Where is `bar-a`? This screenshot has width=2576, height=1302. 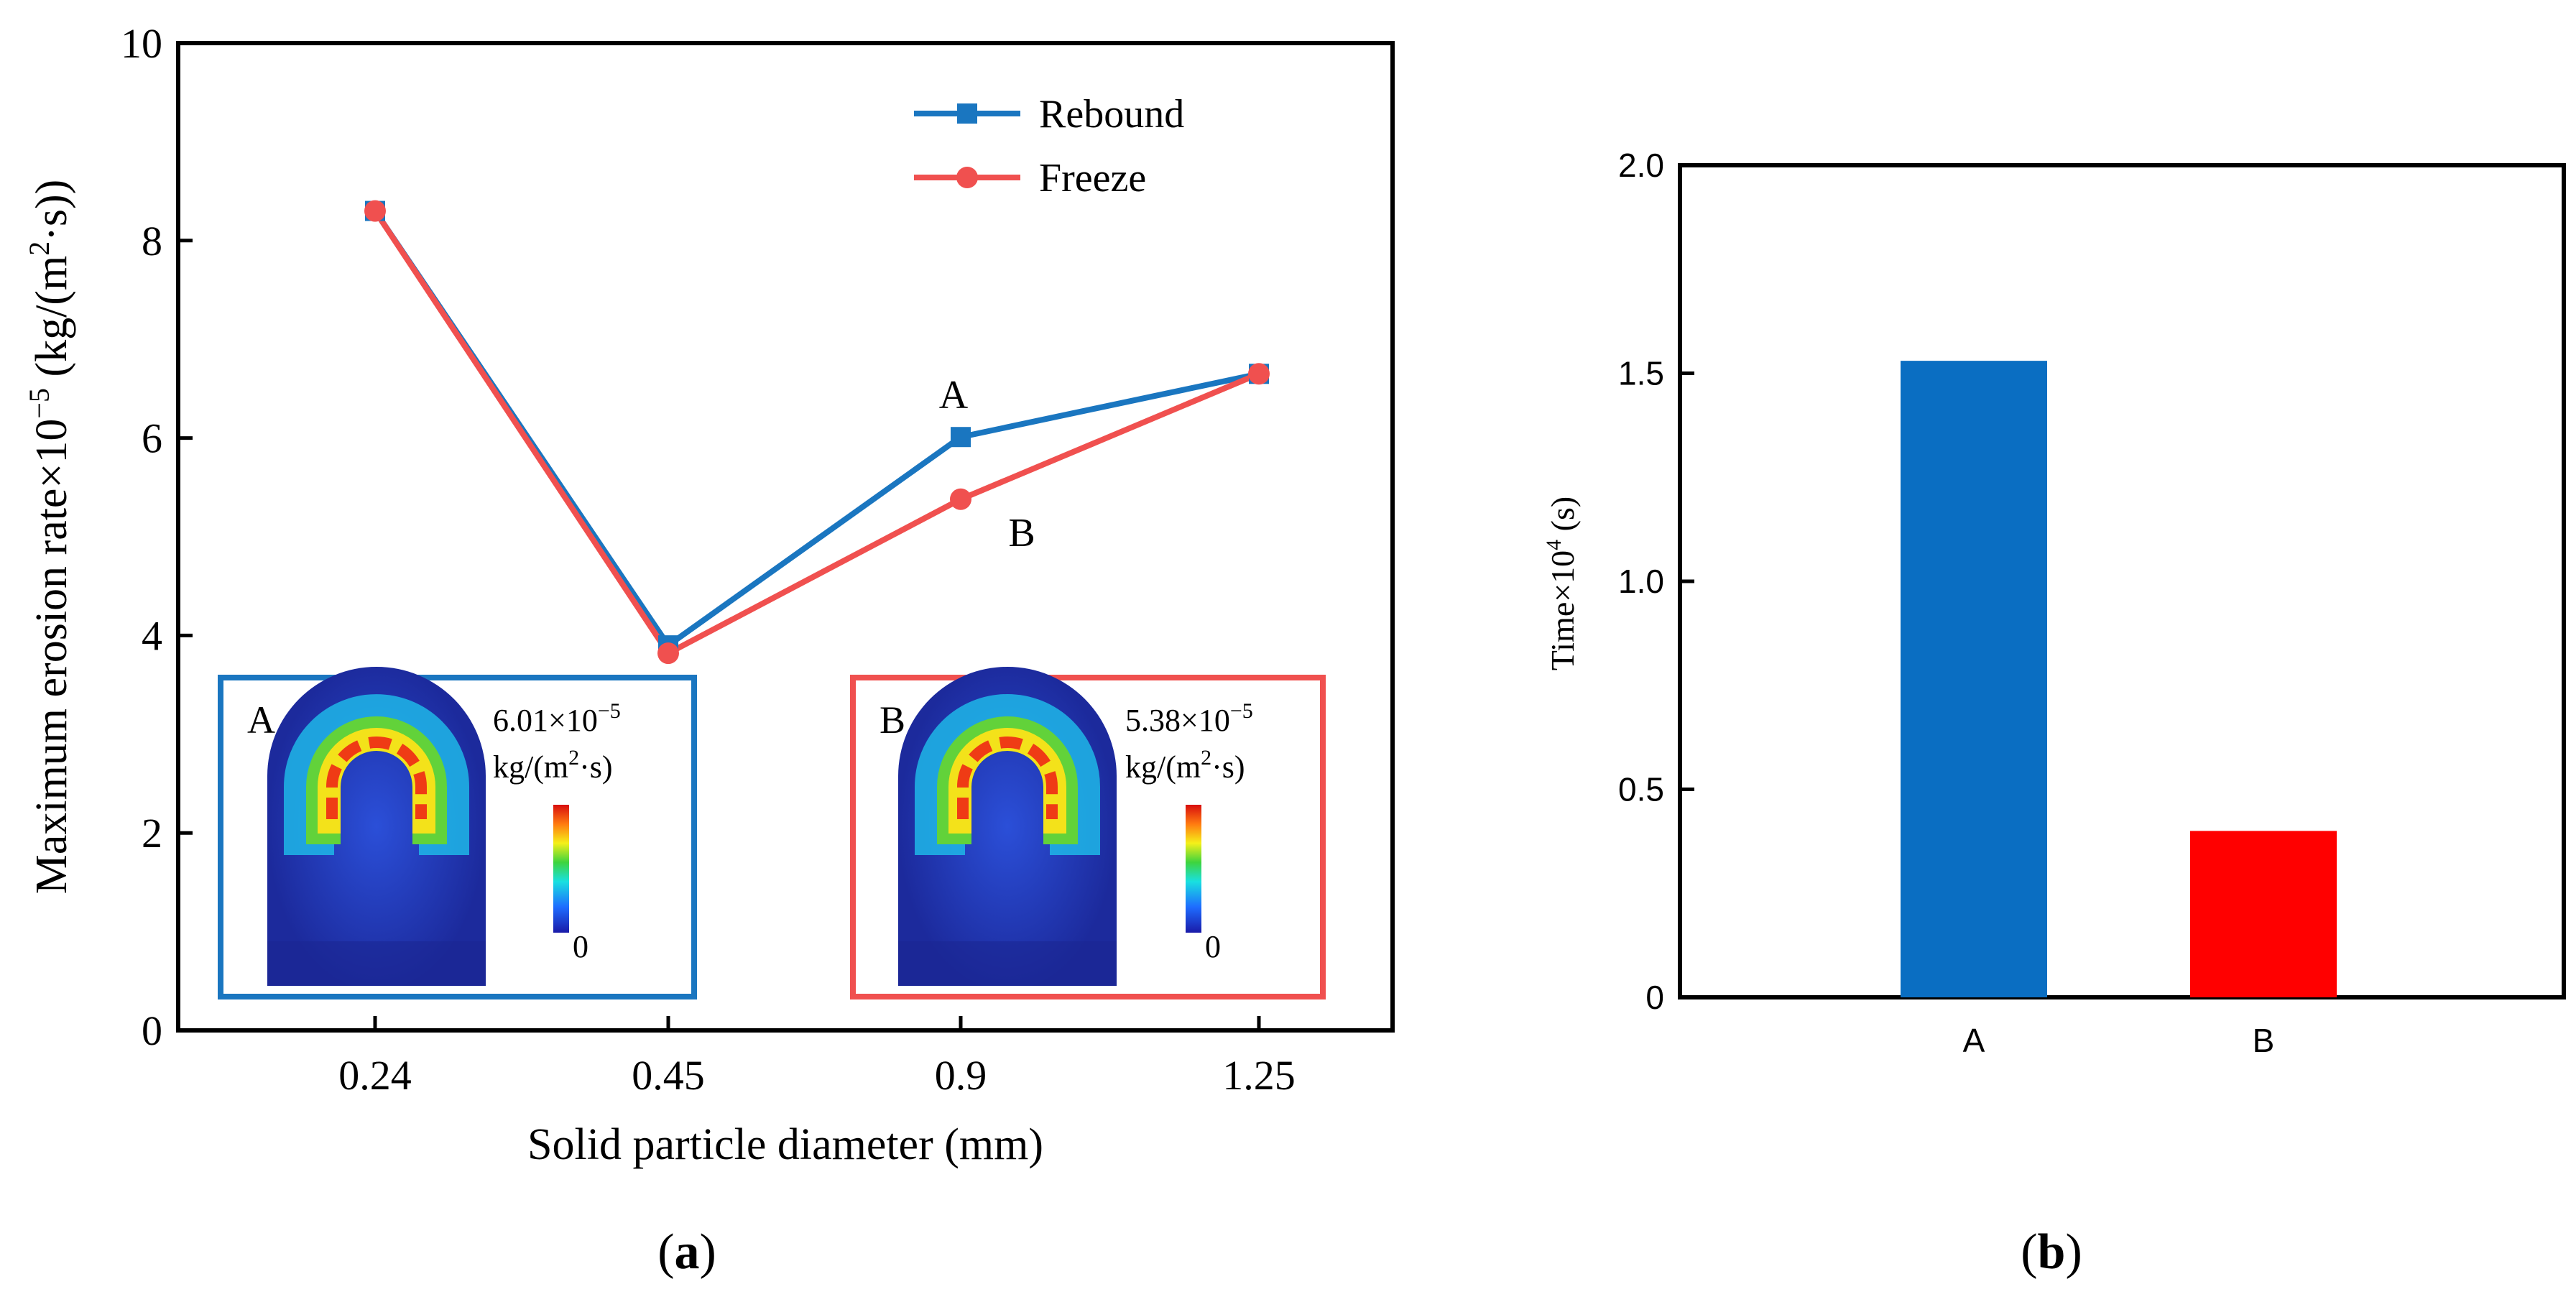 bar-a is located at coordinates (1974, 679).